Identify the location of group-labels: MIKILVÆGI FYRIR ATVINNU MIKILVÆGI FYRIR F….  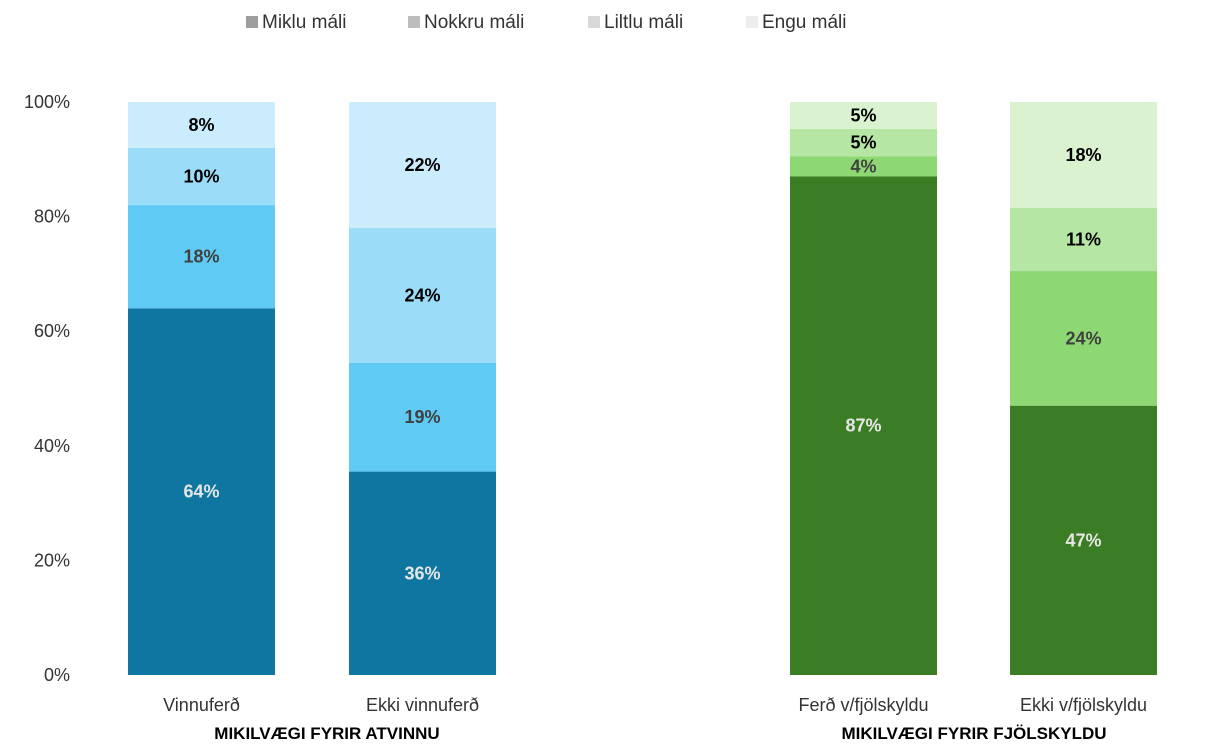
(660, 733).